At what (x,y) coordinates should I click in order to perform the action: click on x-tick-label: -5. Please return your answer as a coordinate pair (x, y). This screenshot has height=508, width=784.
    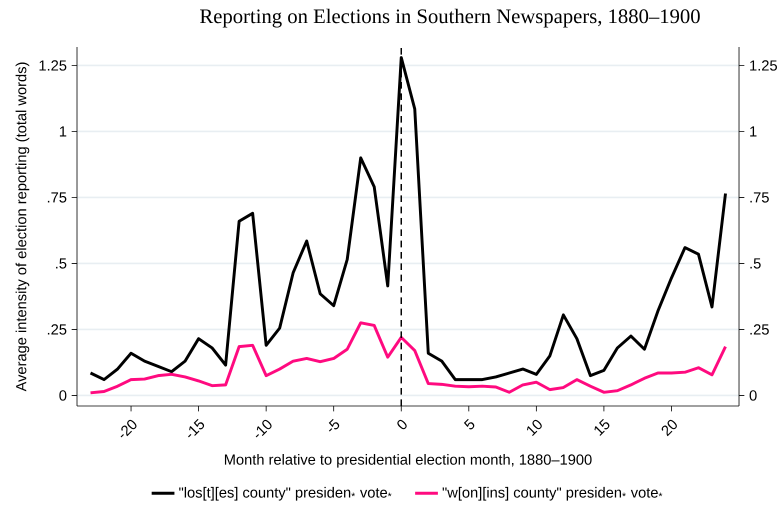
    Looking at the image, I should click on (334, 425).